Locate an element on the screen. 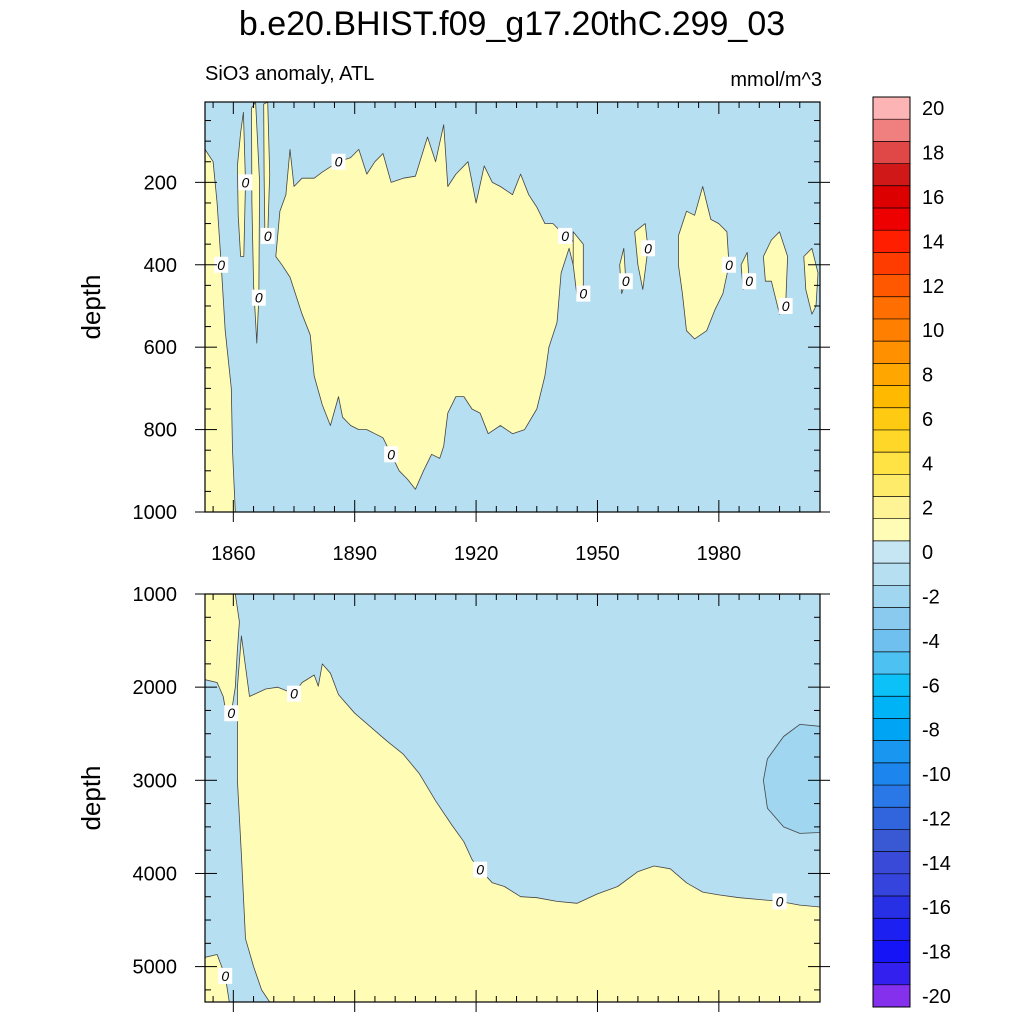 This screenshot has height=1024, width=1024. colorbar-label: 12 is located at coordinates (933, 287).